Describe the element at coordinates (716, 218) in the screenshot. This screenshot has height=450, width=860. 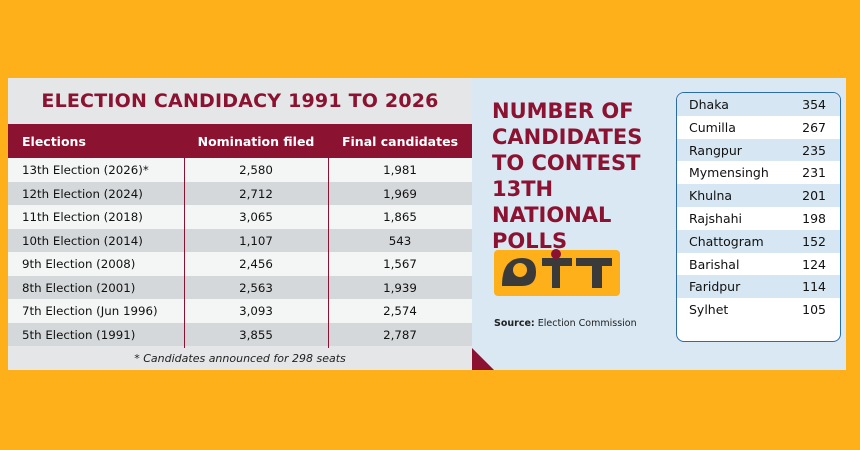
I see `division-name: Rajshahi` at that location.